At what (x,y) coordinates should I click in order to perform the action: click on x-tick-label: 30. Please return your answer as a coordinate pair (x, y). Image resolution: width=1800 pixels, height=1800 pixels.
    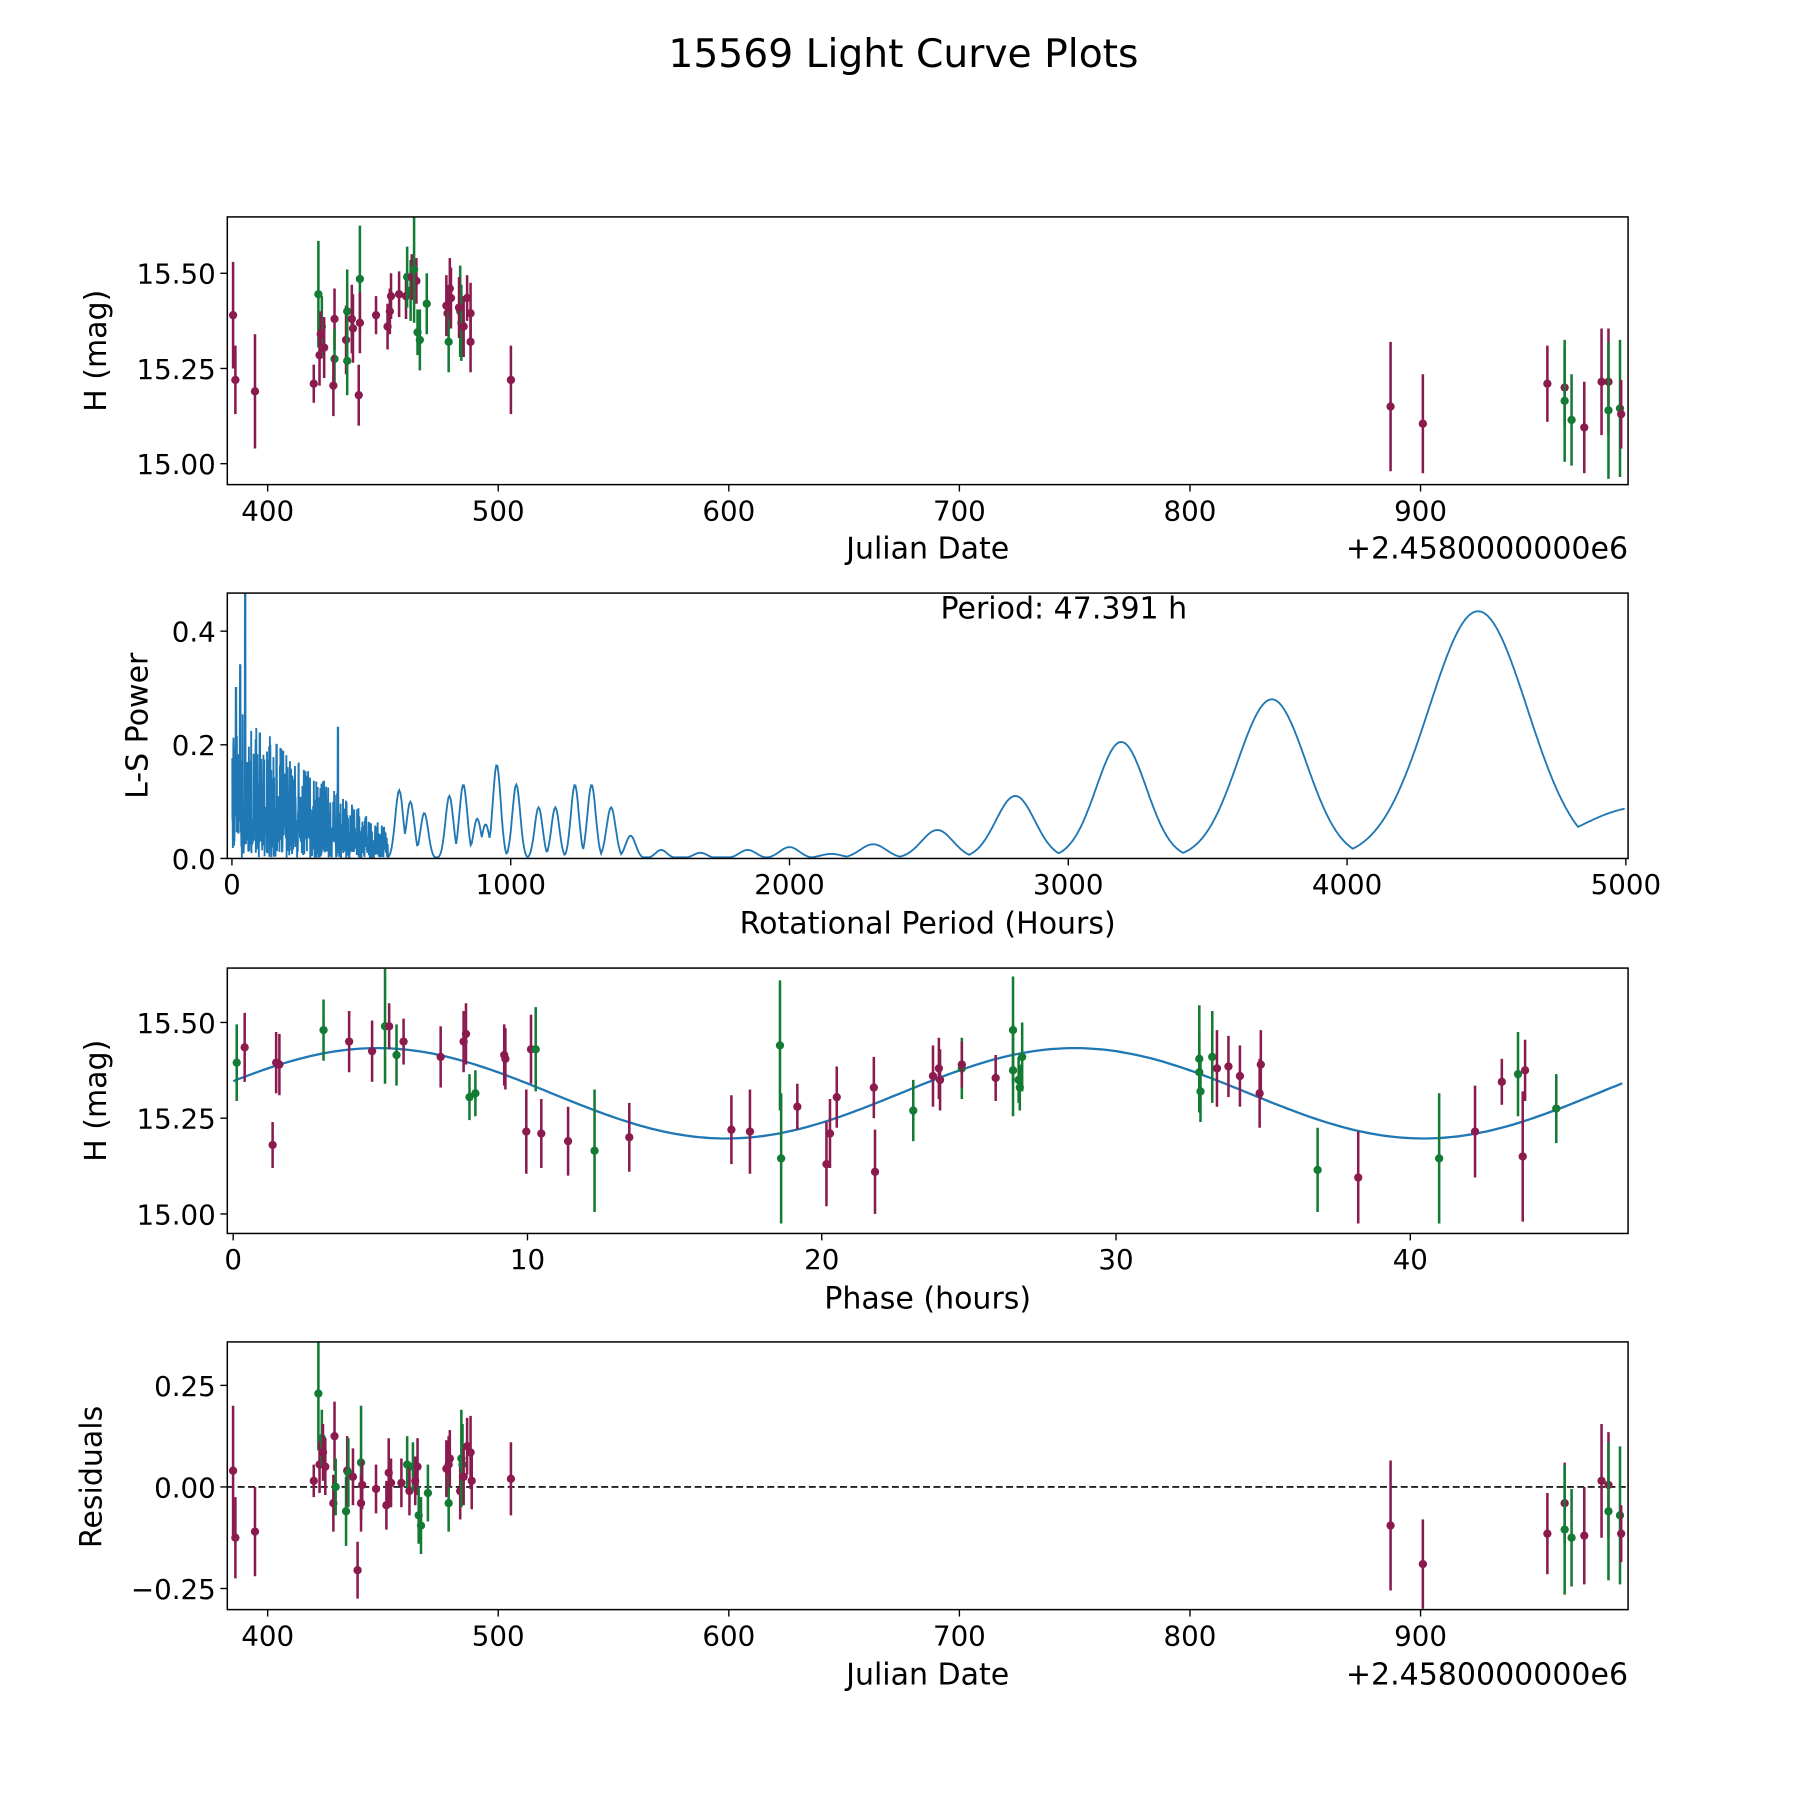
    Looking at the image, I should click on (1115, 1259).